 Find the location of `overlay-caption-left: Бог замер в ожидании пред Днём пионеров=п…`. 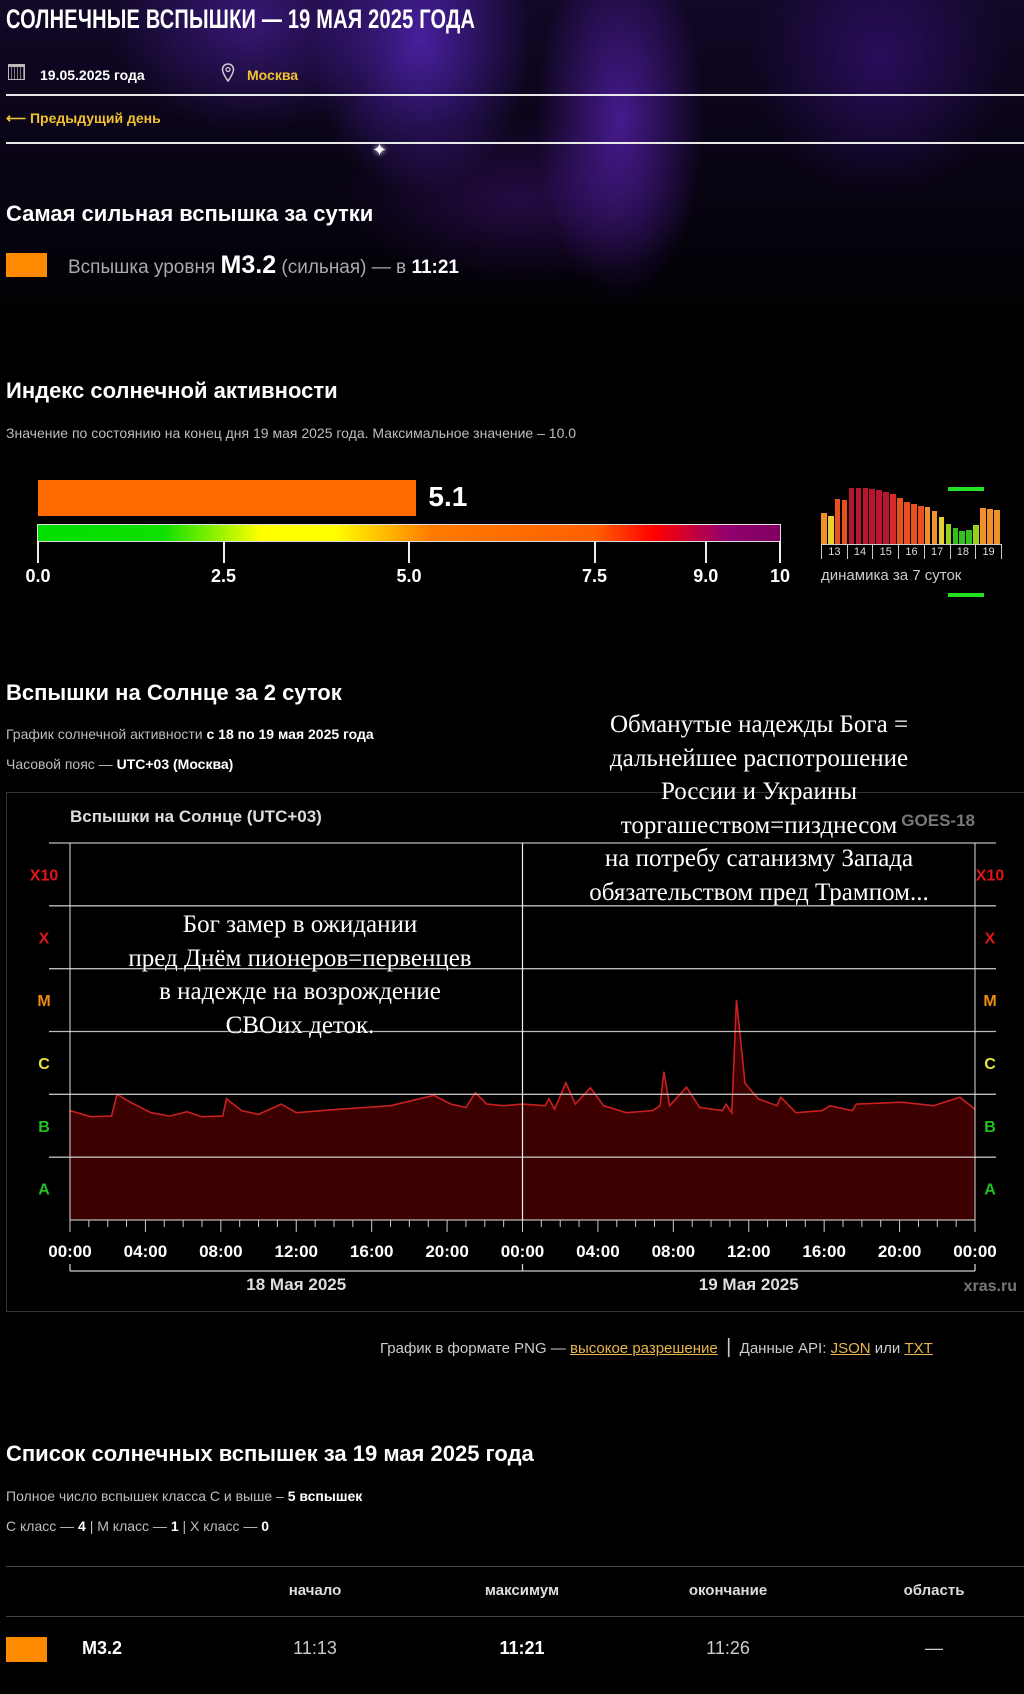

overlay-caption-left: Бог замер в ожидании пред Днём пионеров=п… is located at coordinates (300, 975).